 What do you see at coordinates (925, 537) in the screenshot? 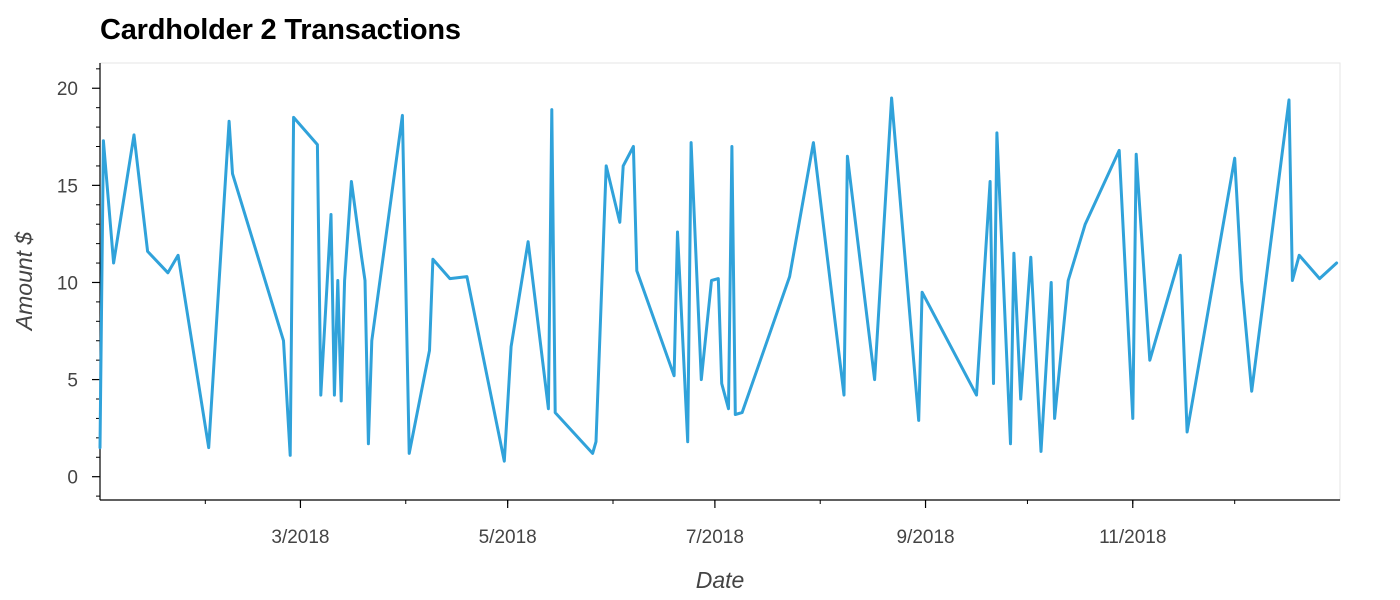
I see `x-tick-label: 9/2018` at bounding box center [925, 537].